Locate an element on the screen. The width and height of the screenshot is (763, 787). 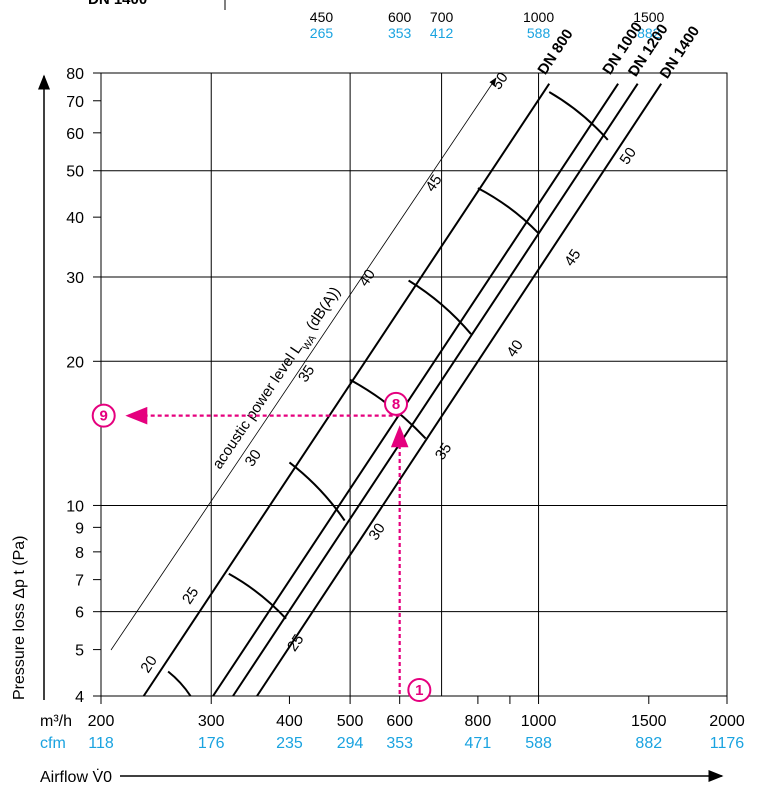
top-tick-label: 700 is located at coordinates (442, 17).